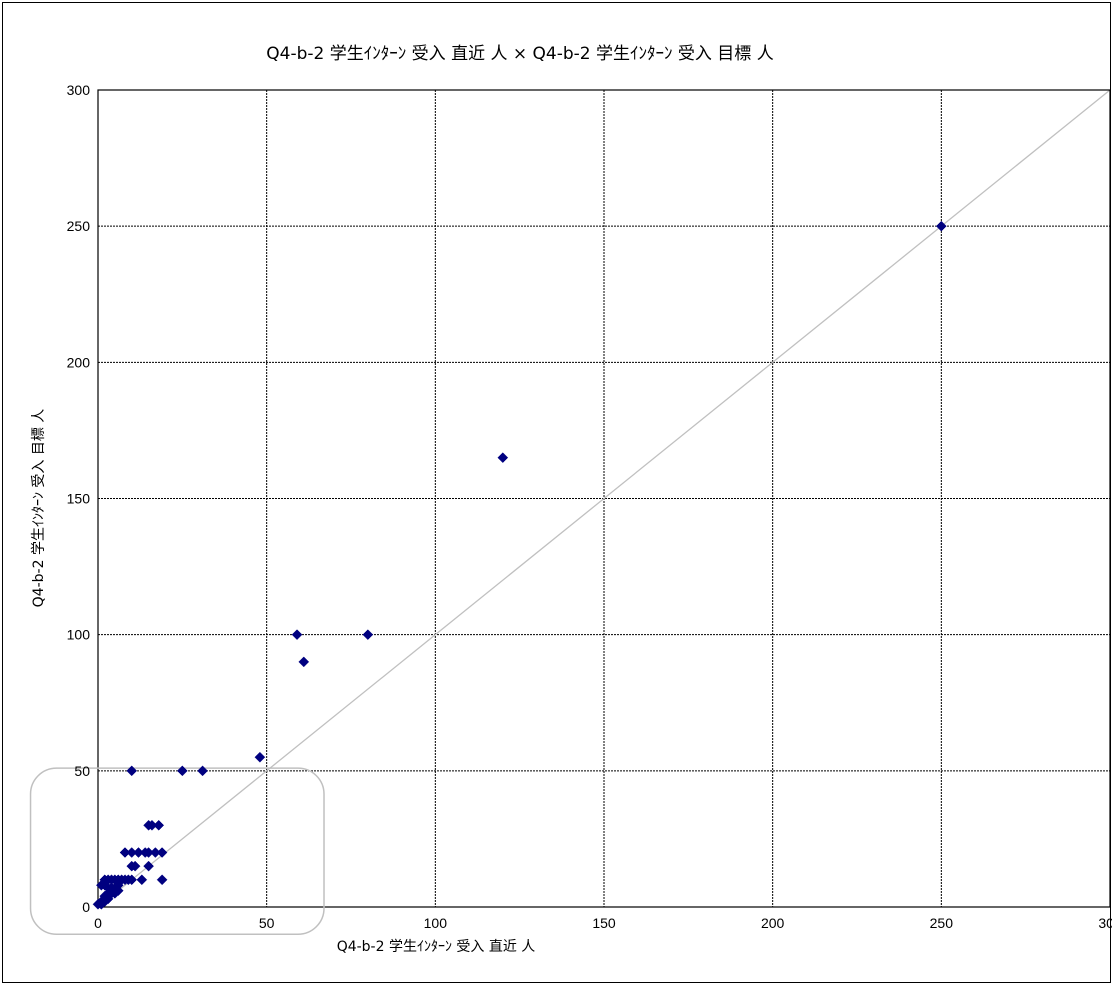  What do you see at coordinates (177, 851) in the screenshot?
I see `highlight-box` at bounding box center [177, 851].